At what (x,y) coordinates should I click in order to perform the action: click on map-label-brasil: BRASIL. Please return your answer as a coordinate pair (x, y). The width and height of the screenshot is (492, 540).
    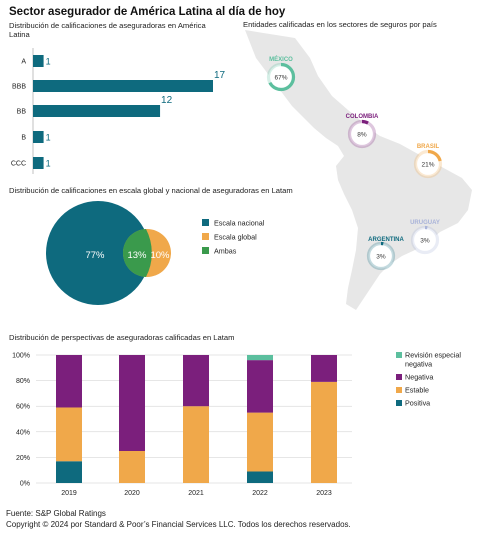
    Looking at the image, I should click on (428, 147).